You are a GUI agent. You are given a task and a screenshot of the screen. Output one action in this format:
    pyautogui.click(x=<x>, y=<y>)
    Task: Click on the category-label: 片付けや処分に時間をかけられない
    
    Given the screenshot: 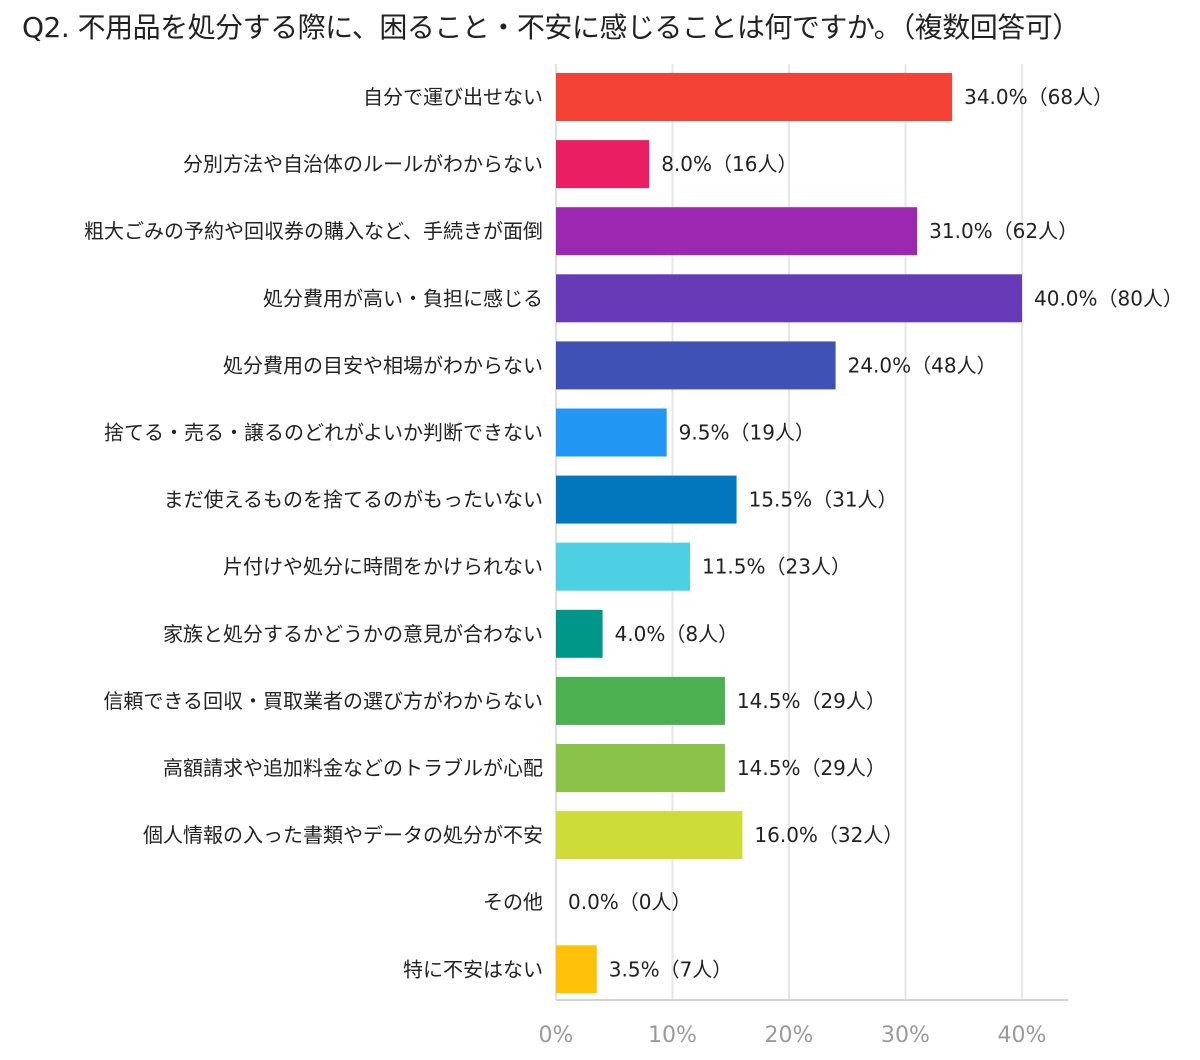 What is the action you would take?
    pyautogui.click(x=383, y=567)
    